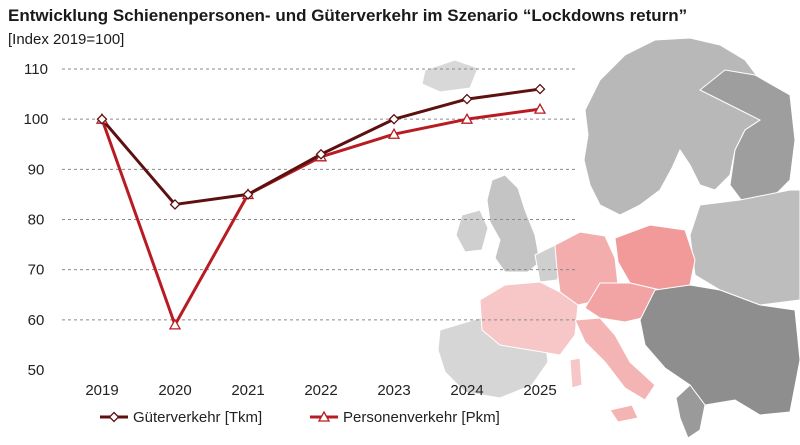 This screenshot has width=800, height=445. I want to click on x-tick-label: 2021, so click(247, 390).